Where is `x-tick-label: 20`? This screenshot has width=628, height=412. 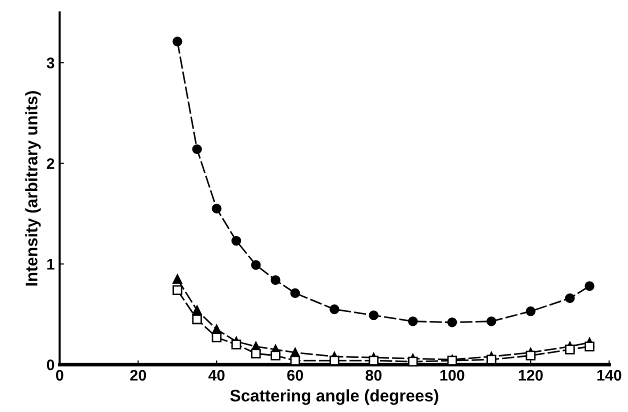 x-tick-label: 20 is located at coordinates (138, 375).